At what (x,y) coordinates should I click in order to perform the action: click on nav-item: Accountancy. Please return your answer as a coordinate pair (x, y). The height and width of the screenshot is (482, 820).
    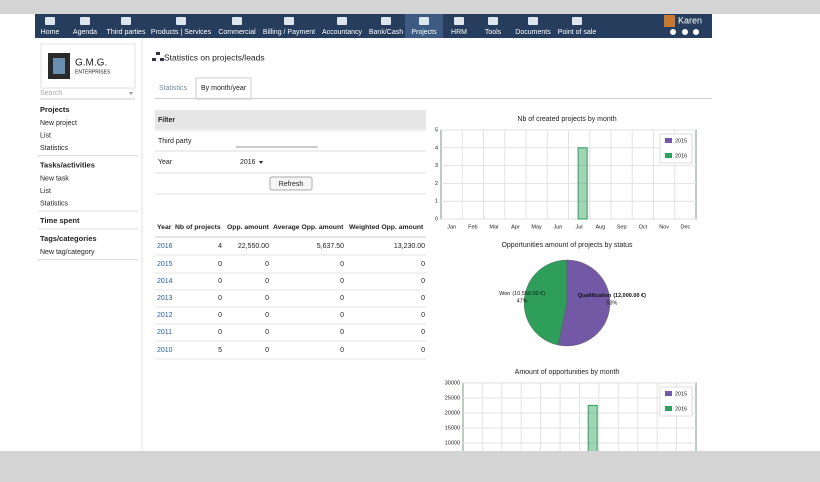
    Looking at the image, I should click on (342, 32).